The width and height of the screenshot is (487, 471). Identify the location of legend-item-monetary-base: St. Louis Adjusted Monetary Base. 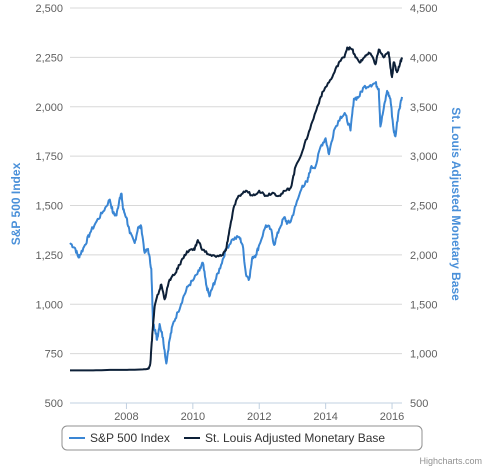
(284, 438).